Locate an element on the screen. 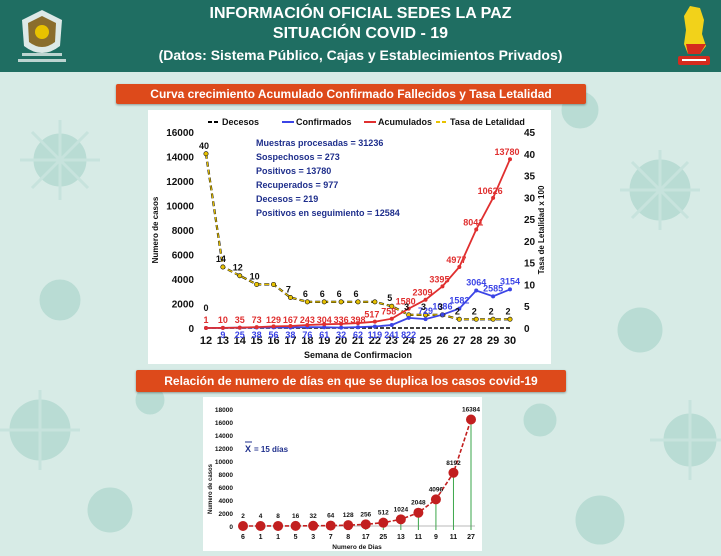 The image size is (721, 556). y-tick-label: 14000 is located at coordinates (180, 158).